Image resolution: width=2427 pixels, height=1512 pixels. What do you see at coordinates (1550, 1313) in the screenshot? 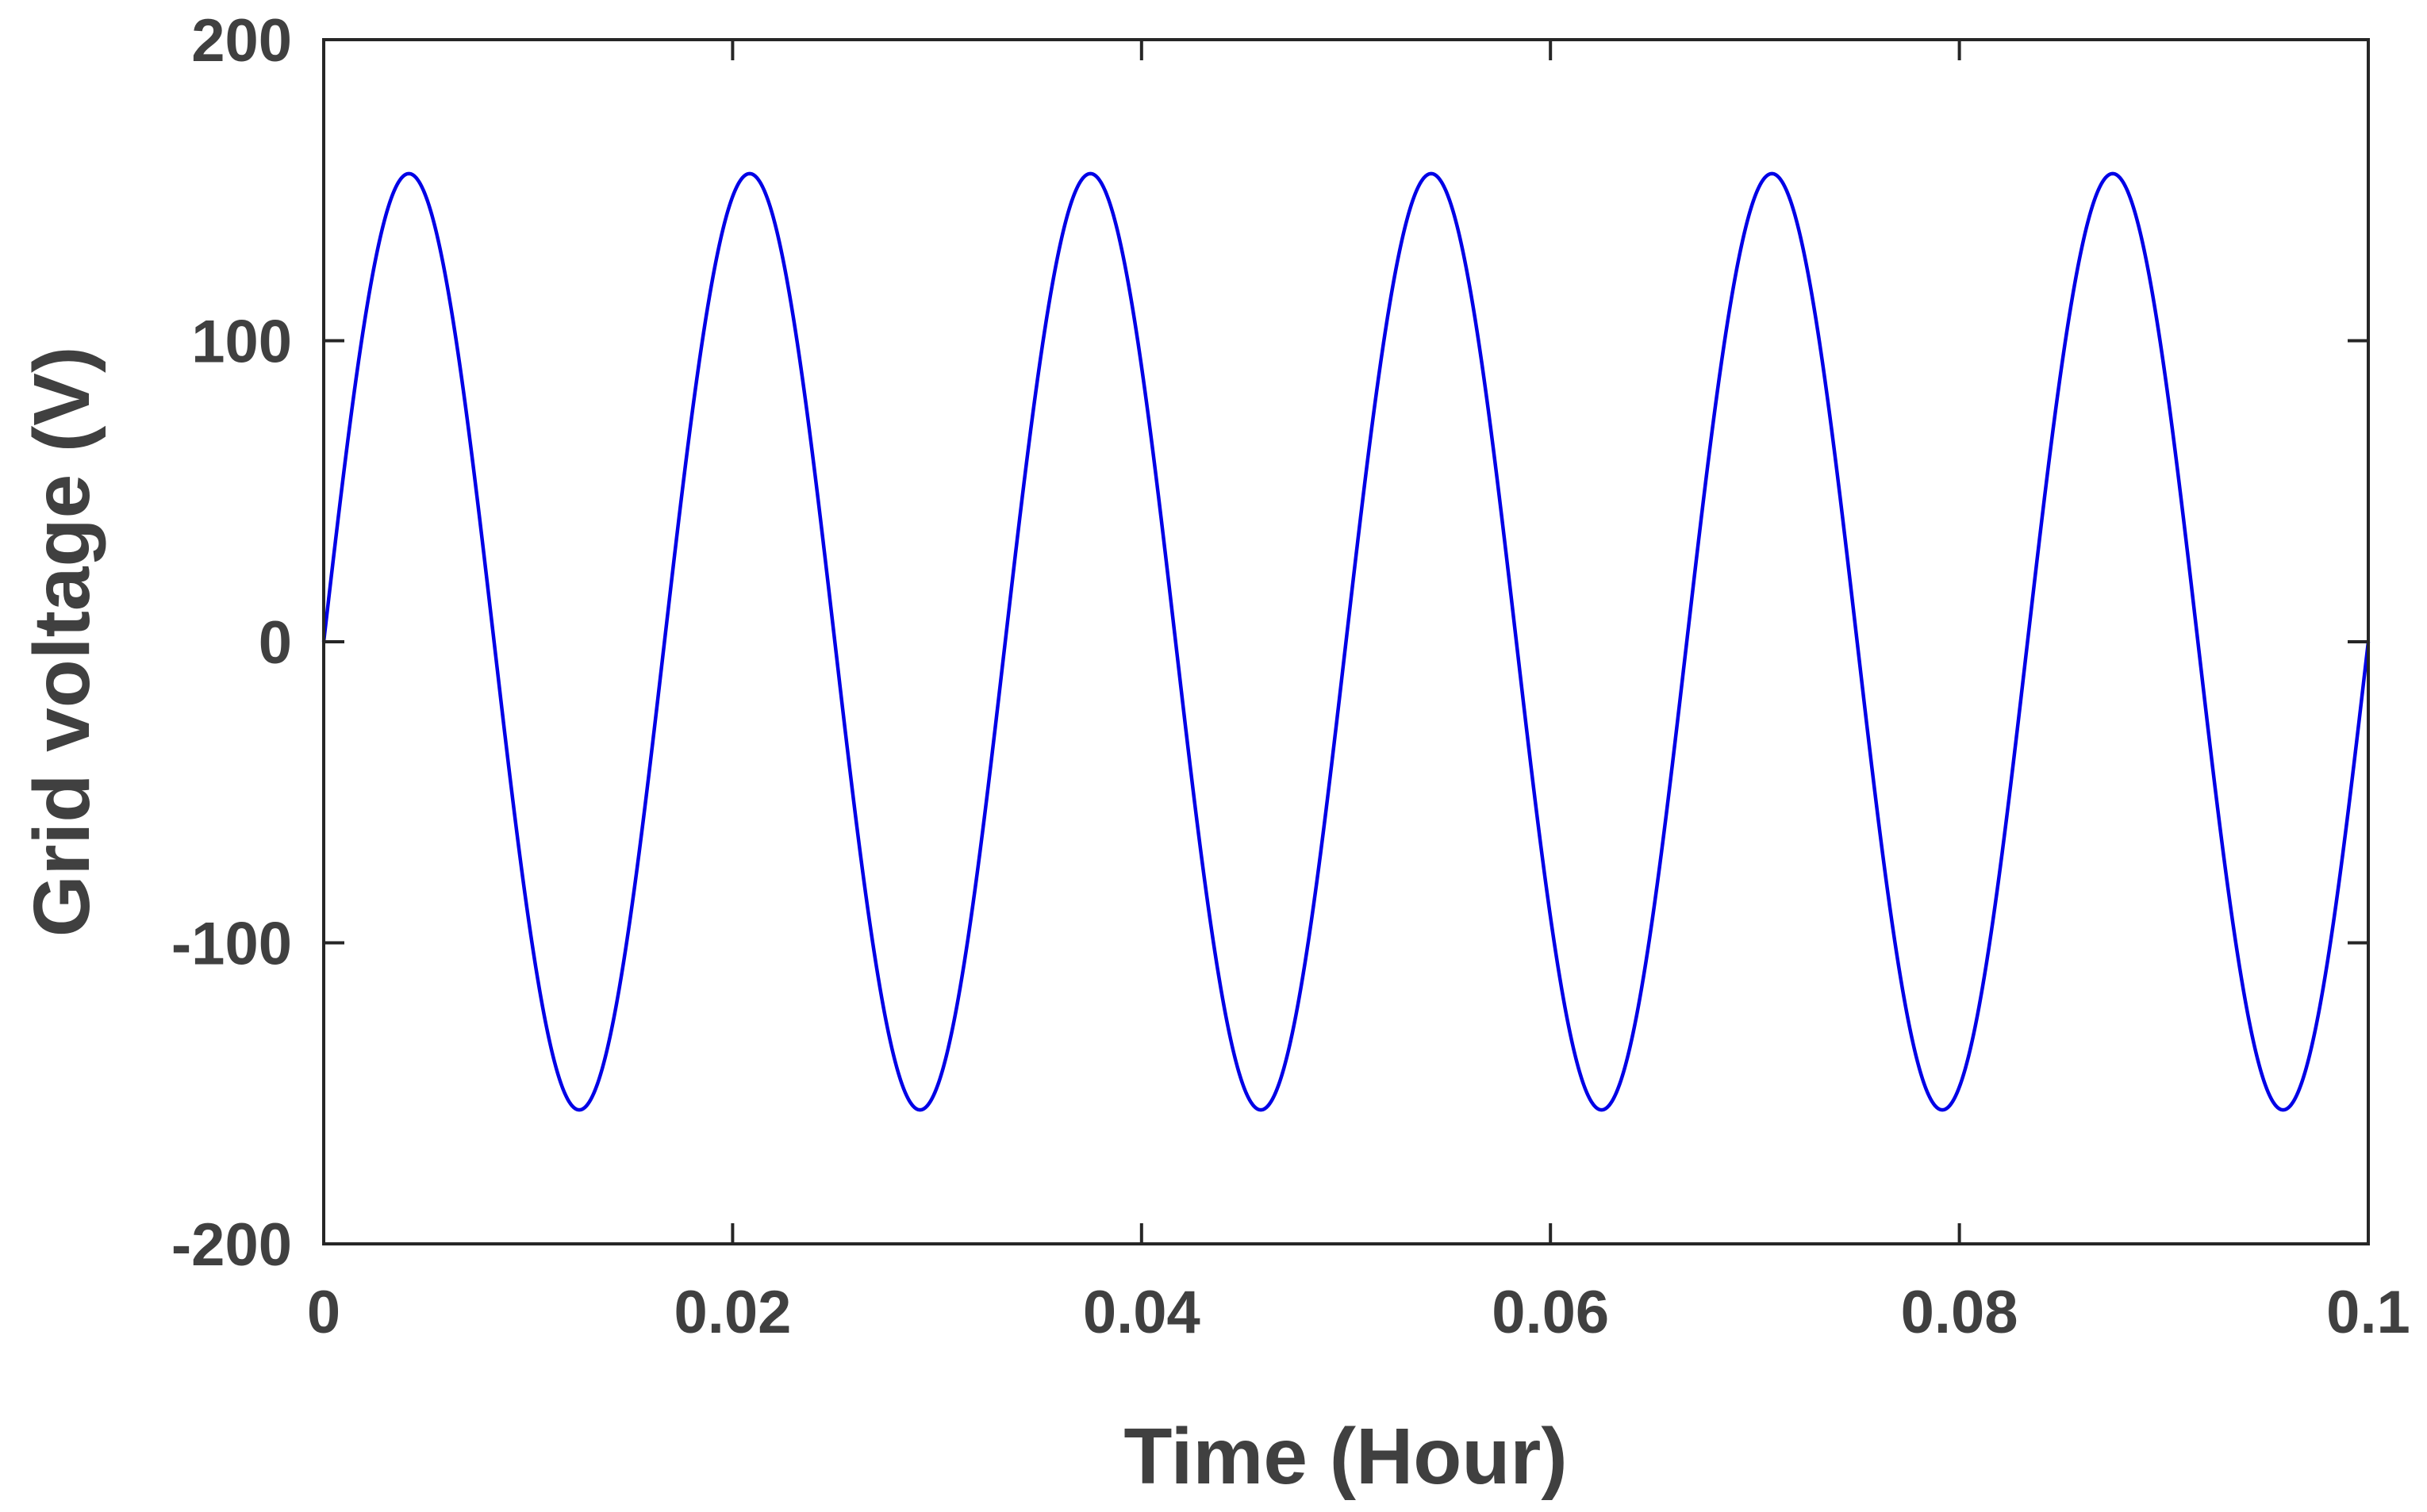
I see `x-tick-label: 0.06` at bounding box center [1550, 1313].